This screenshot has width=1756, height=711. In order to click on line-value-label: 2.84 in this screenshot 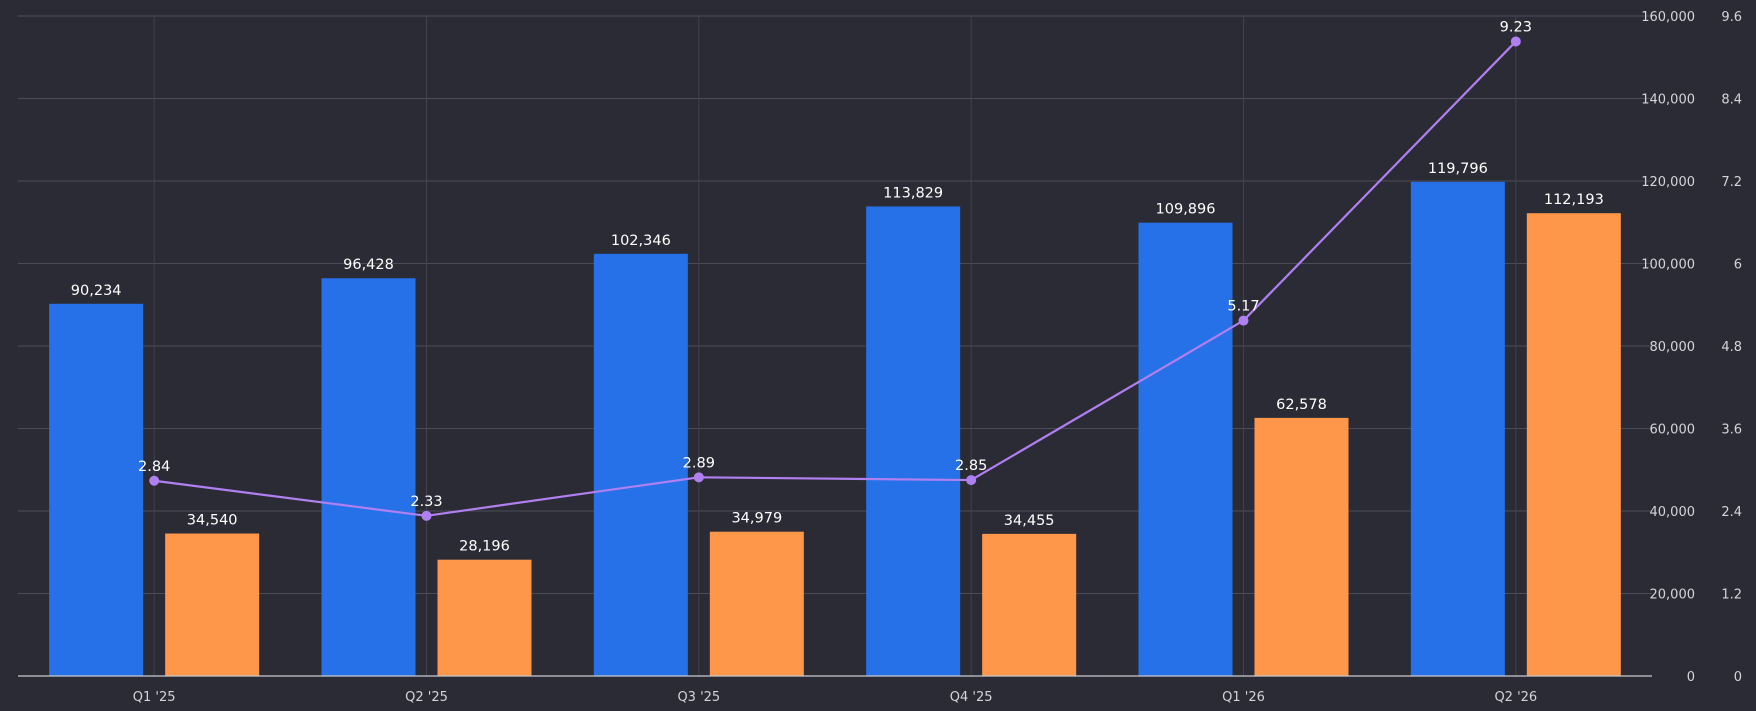, I will do `click(154, 467)`.